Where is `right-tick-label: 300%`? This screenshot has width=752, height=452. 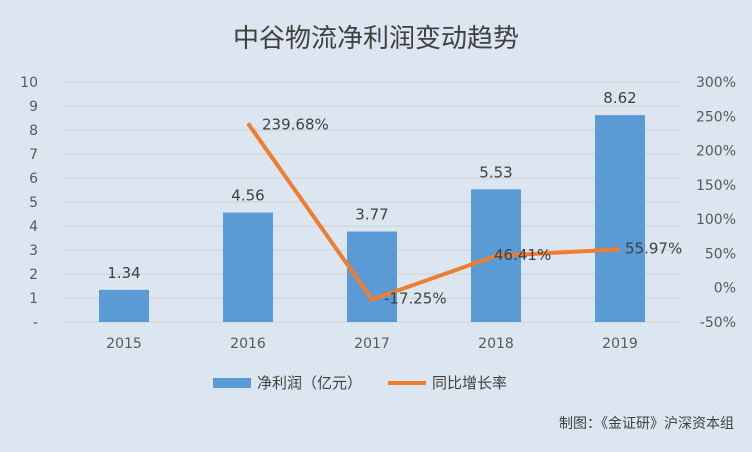
right-tick-label: 300% is located at coordinates (716, 83).